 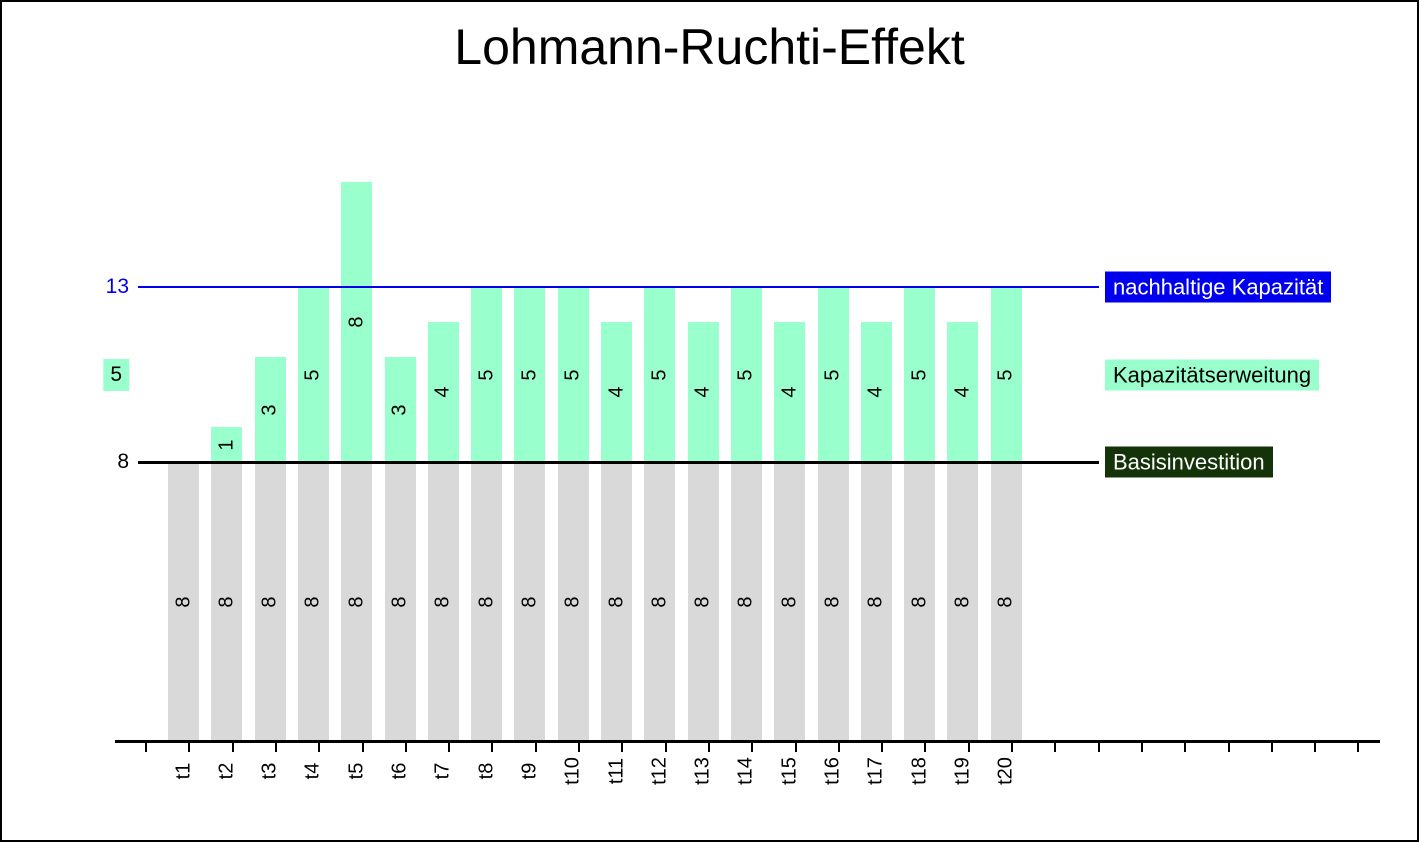 I want to click on x-axis-label: t15, so click(x=789, y=771).